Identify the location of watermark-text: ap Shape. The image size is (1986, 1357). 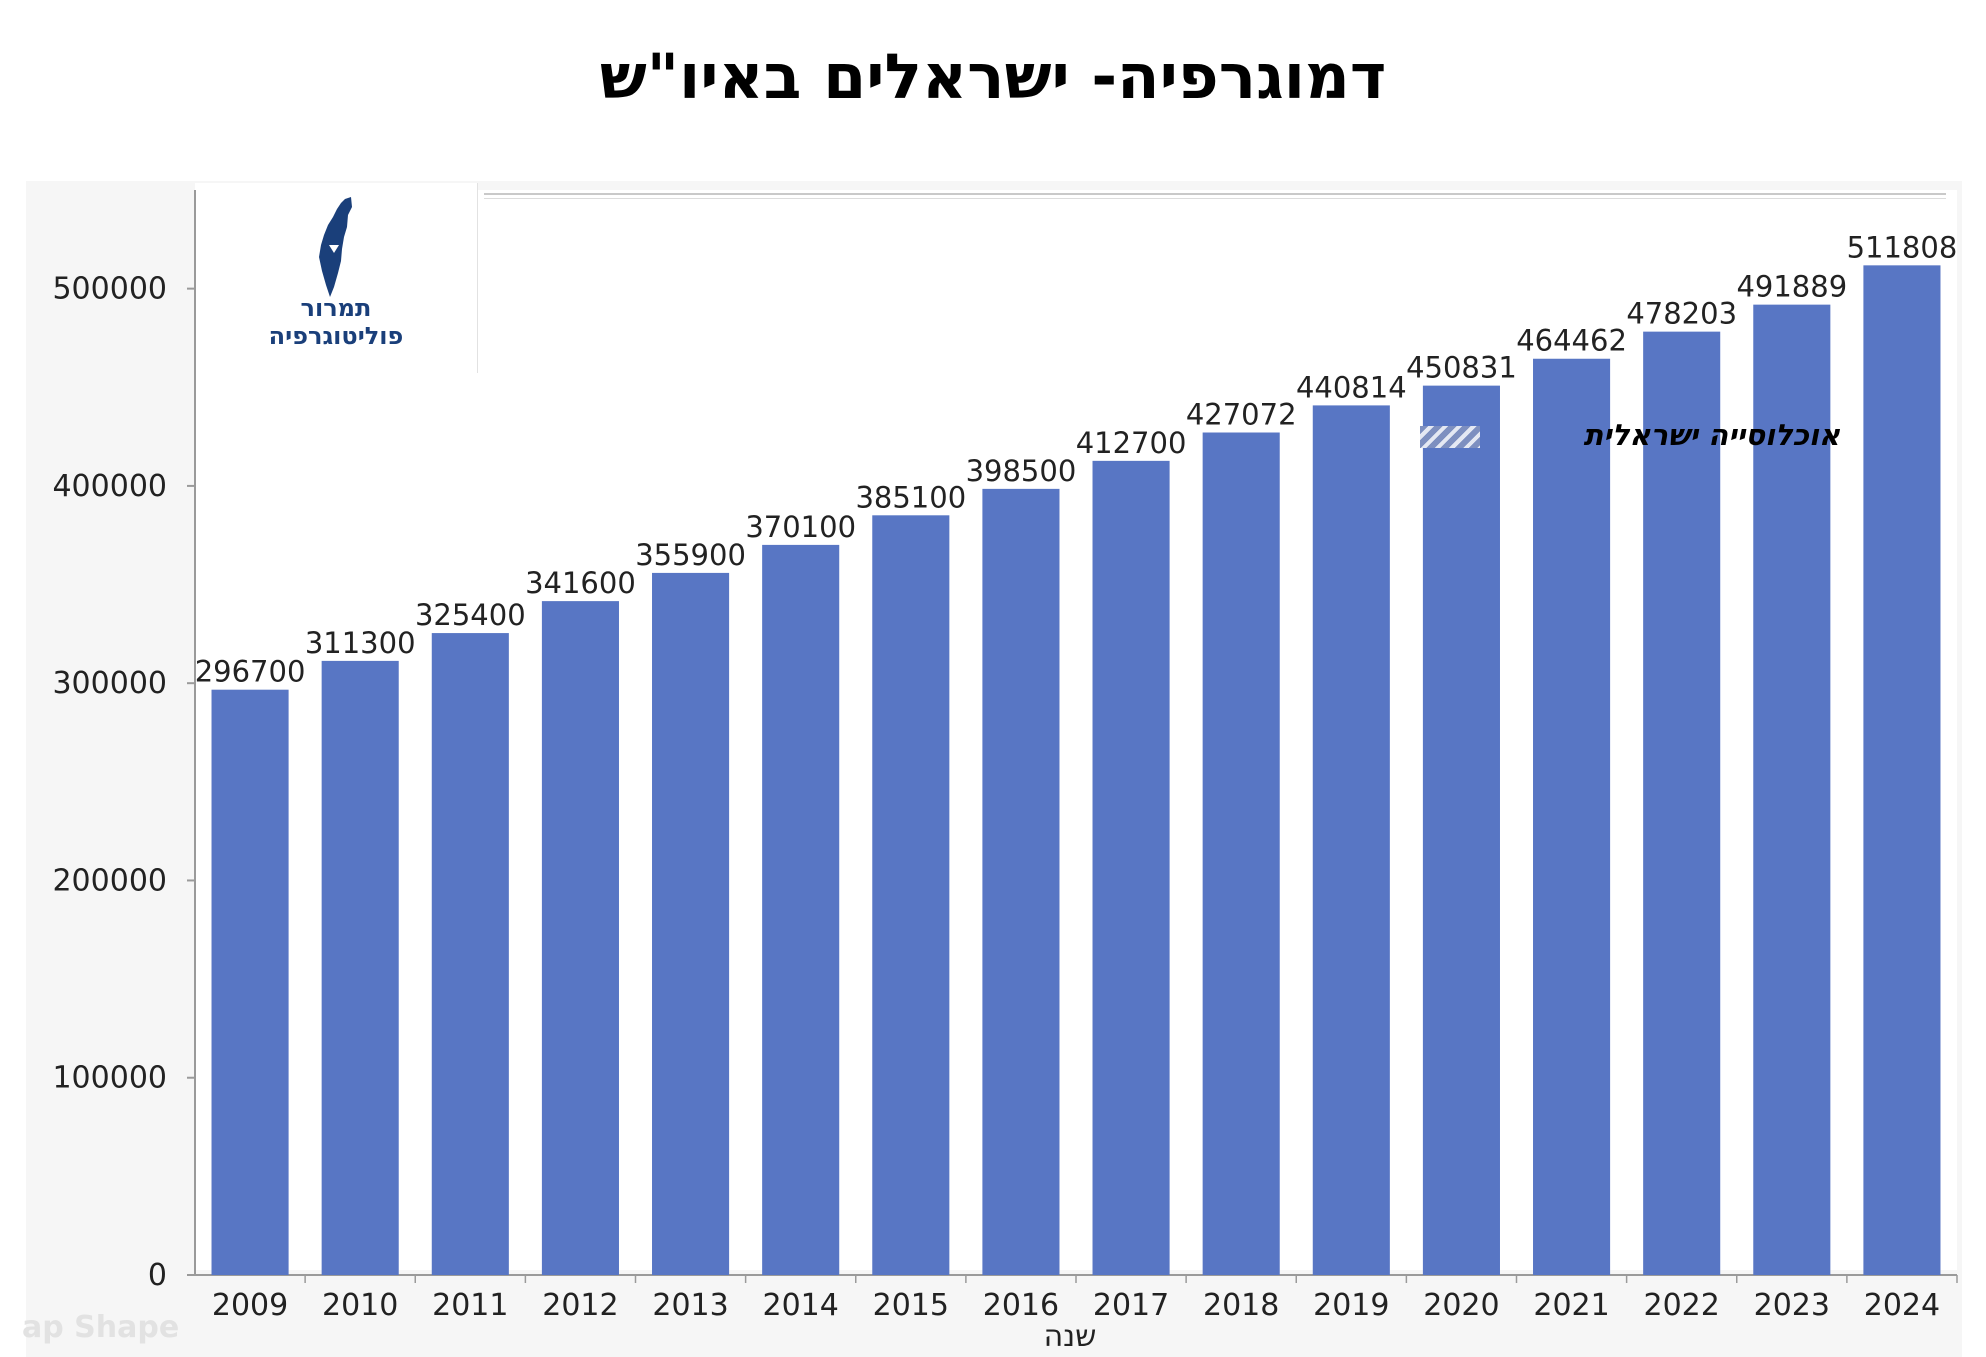
(101, 1327).